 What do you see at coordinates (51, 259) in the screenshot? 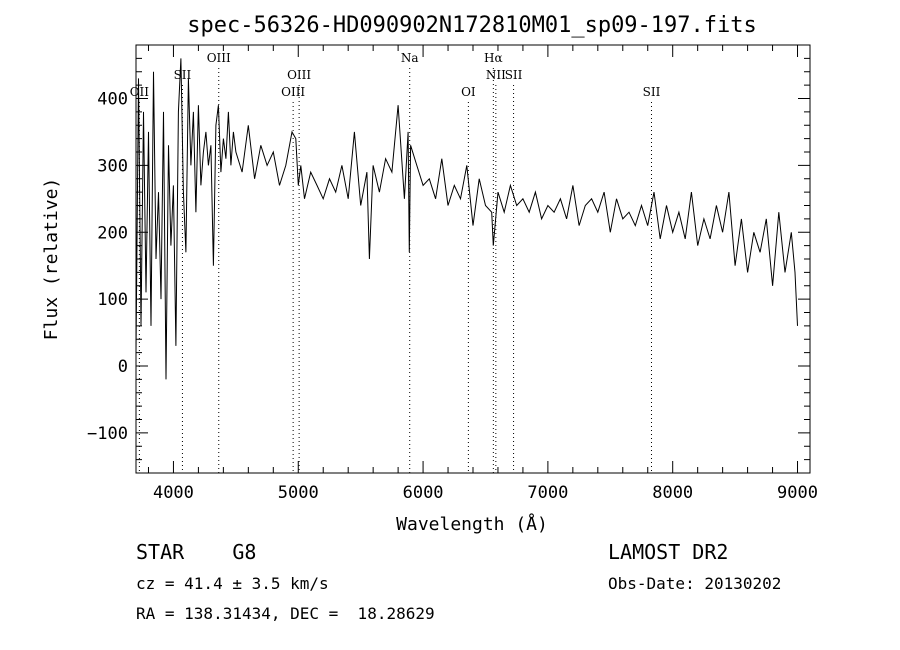
I see `y-axis-label: Flux (relative)` at bounding box center [51, 259].